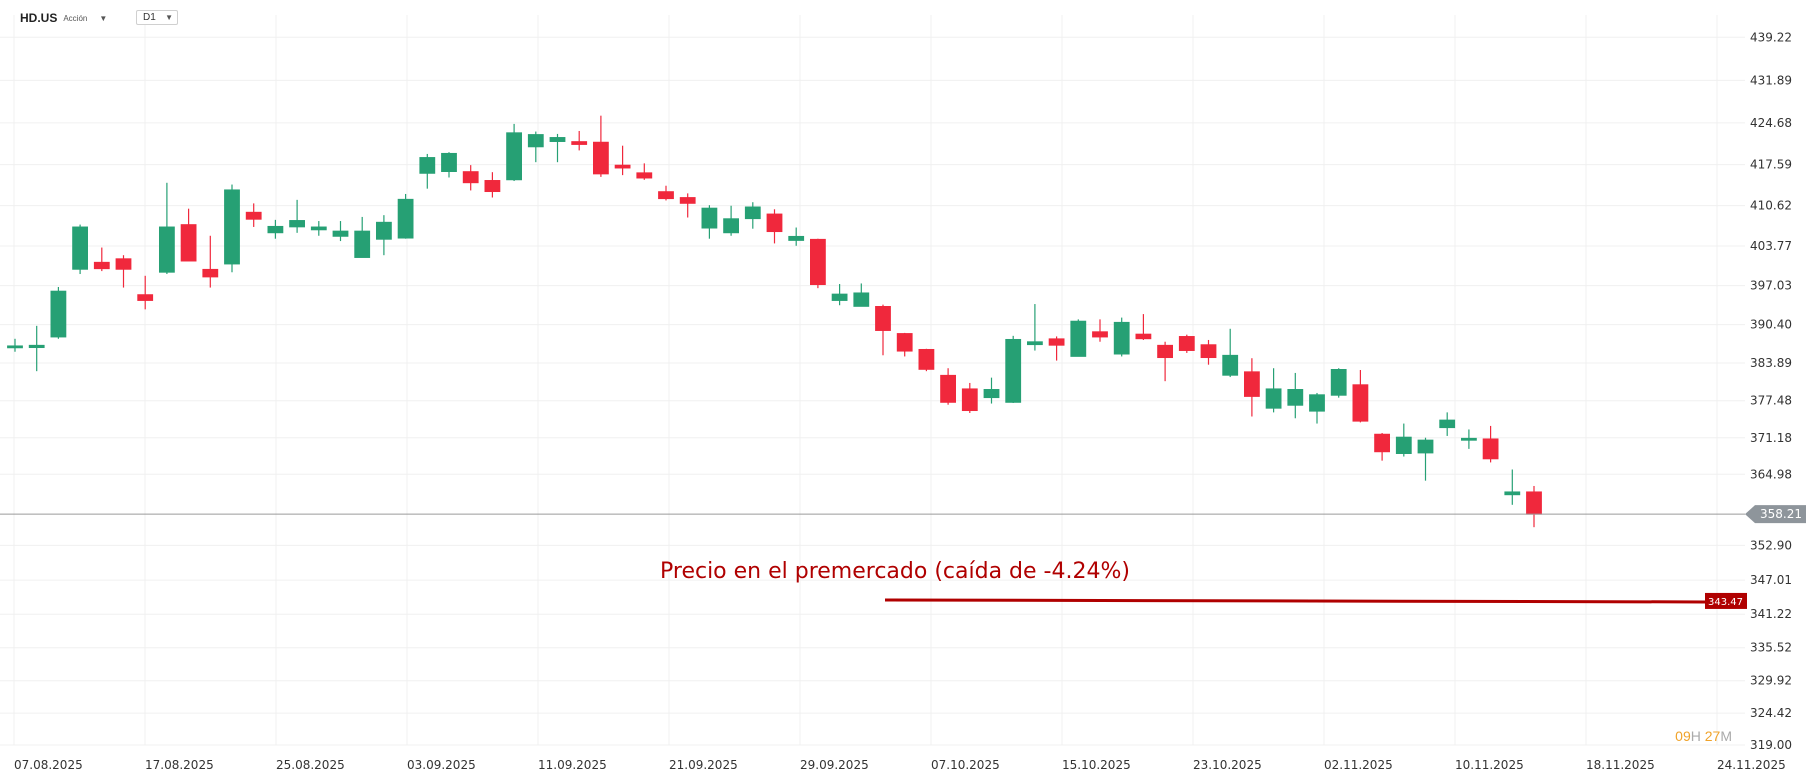  What do you see at coordinates (39, 18) in the screenshot?
I see `symbol-label: HD.US` at bounding box center [39, 18].